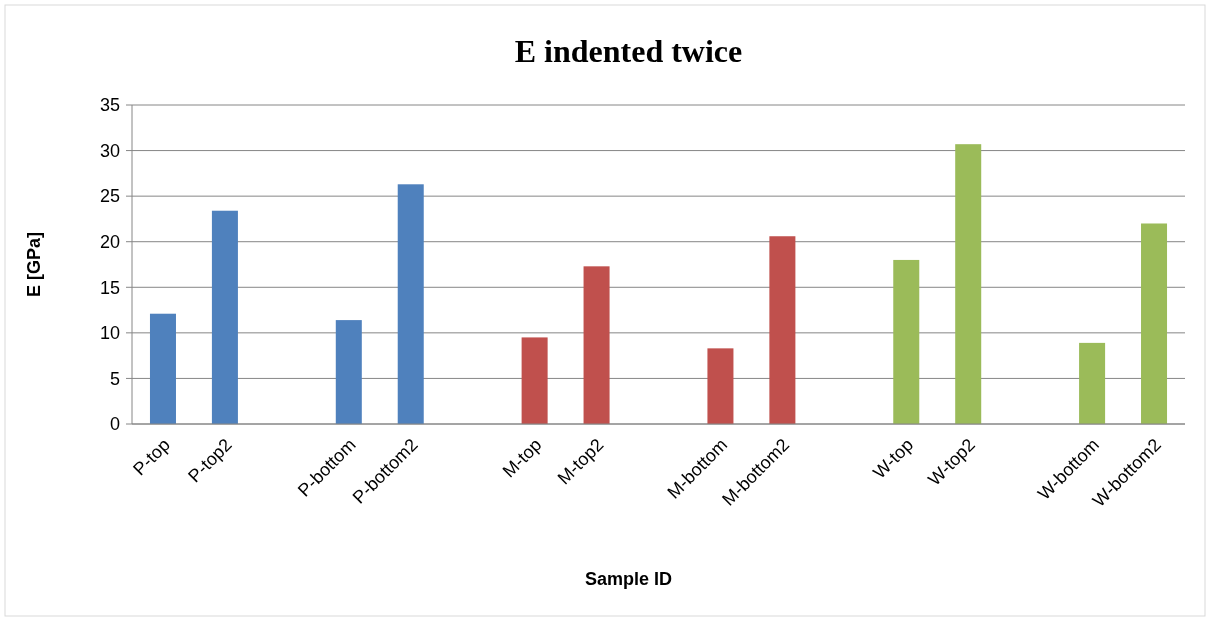 The image size is (1210, 621). What do you see at coordinates (34, 264) in the screenshot?
I see `y-axis-title: E [GPa]` at bounding box center [34, 264].